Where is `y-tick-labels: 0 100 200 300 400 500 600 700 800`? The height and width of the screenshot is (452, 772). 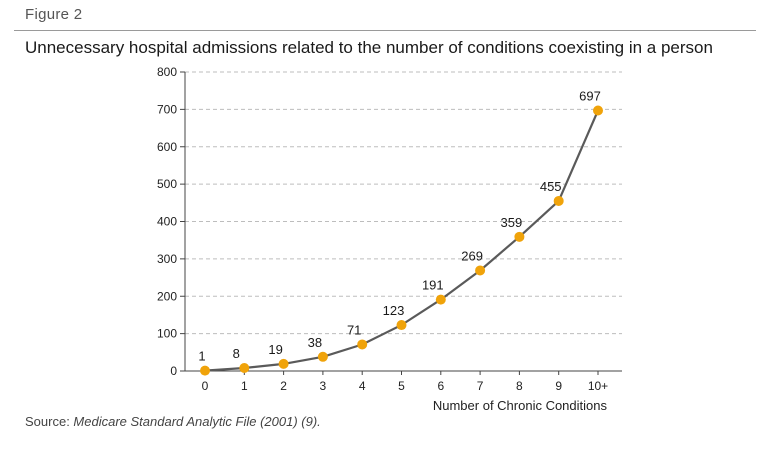
y-tick-labels: 0 100 200 300 400 500 600 700 800 is located at coordinates (167, 221).